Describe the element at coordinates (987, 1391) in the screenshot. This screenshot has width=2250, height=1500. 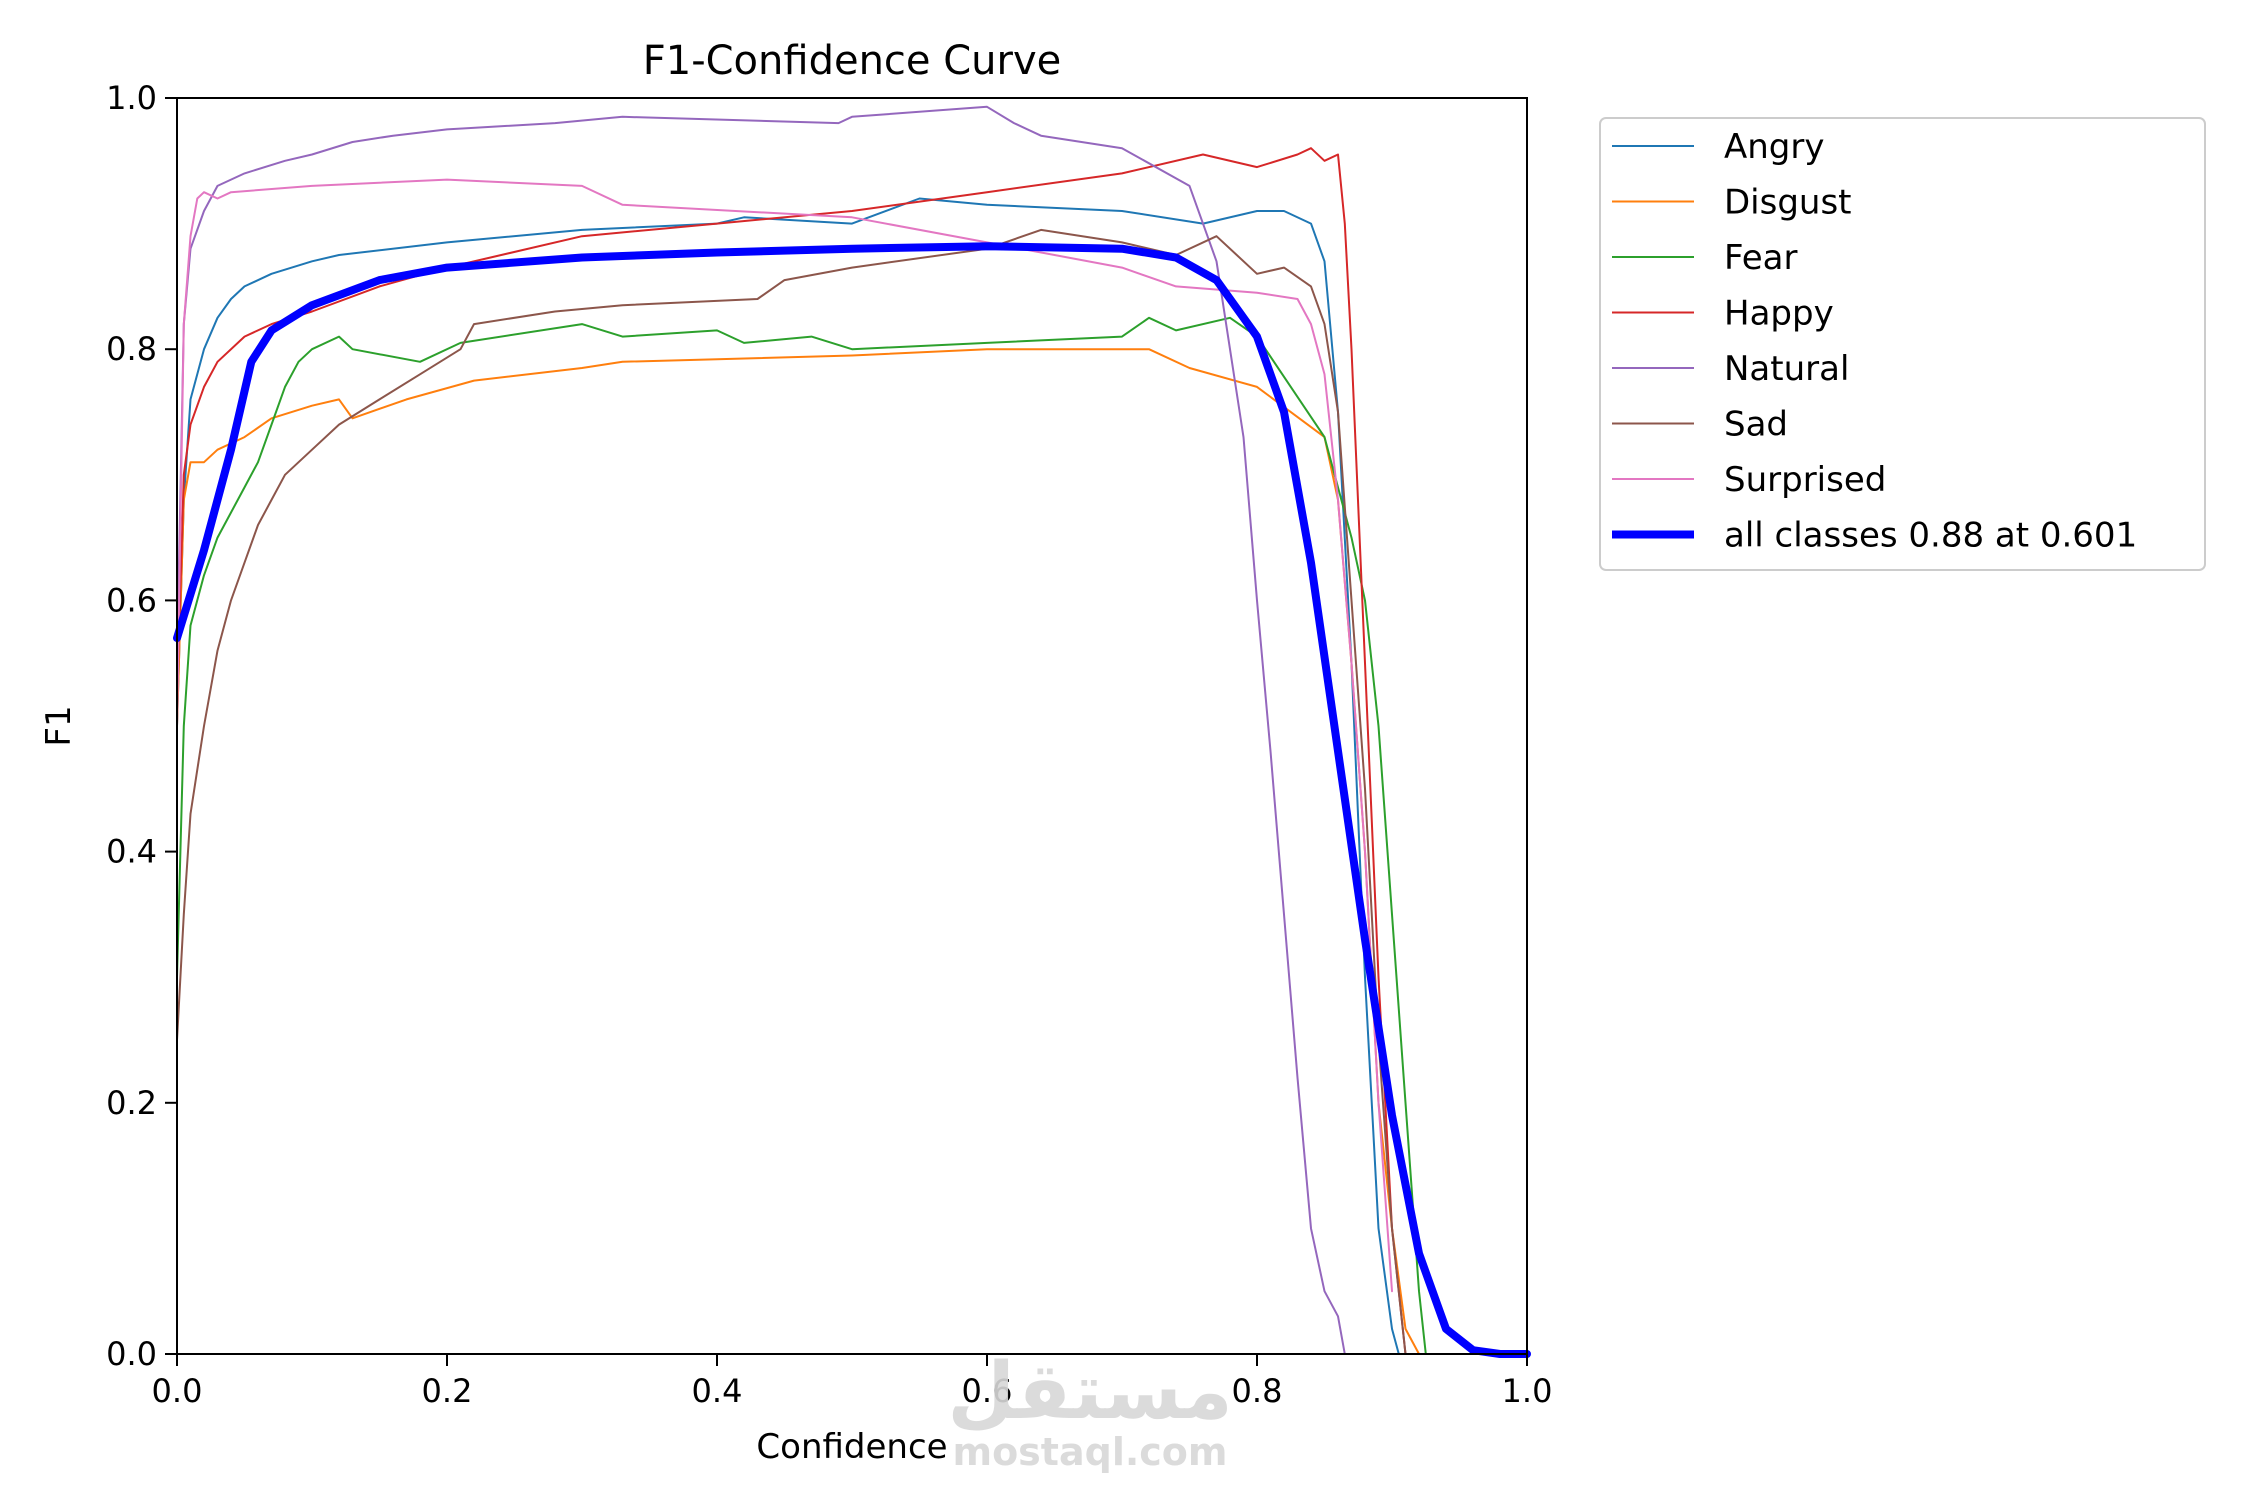
I see `x-tick-label: 0.6` at that location.